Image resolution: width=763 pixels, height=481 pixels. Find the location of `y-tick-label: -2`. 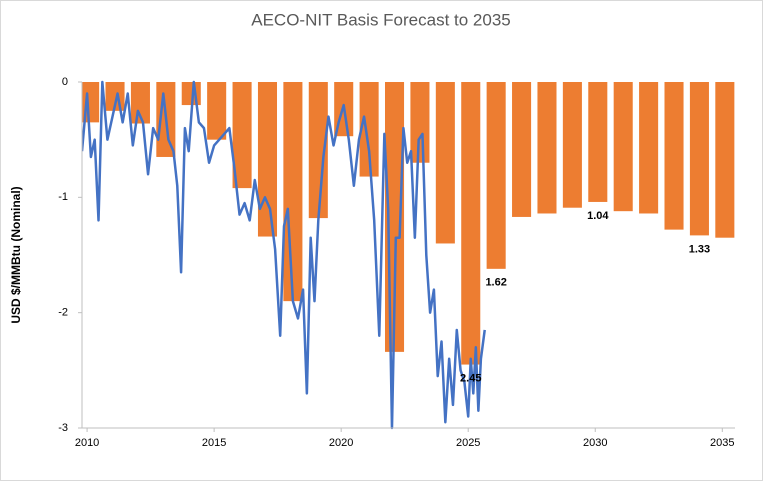

y-tick-label: -2 is located at coordinates (63, 313).